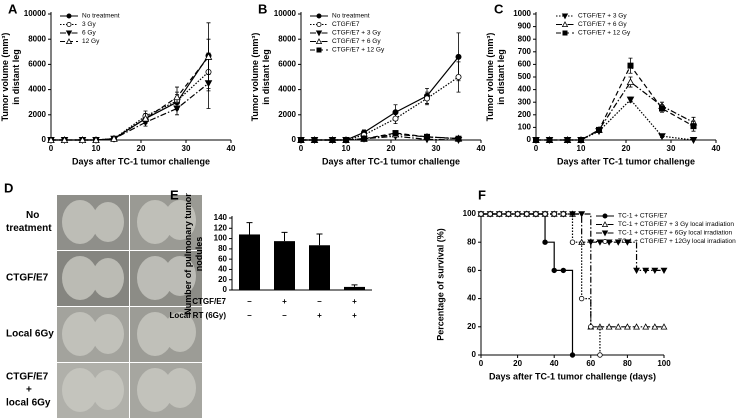 The height and width of the screenshot is (420, 748). Describe the element at coordinates (522, 13) in the screenshot. I see `y-tick-label: 1000` at that location.